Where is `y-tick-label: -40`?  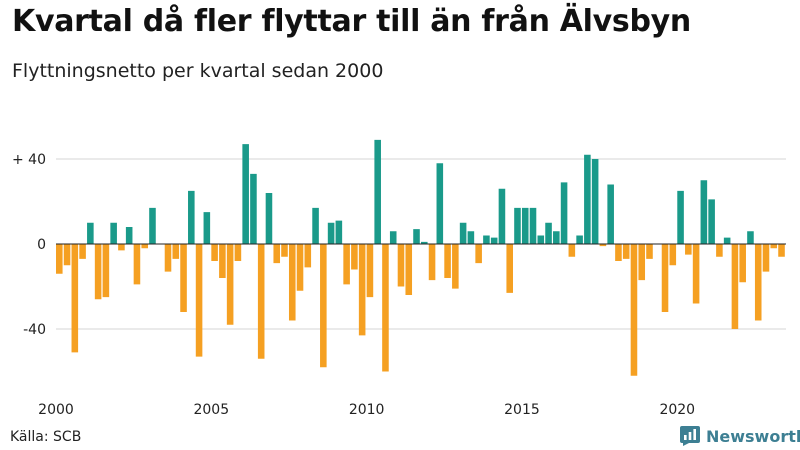 y-tick-label: -40 is located at coordinates (34, 330).